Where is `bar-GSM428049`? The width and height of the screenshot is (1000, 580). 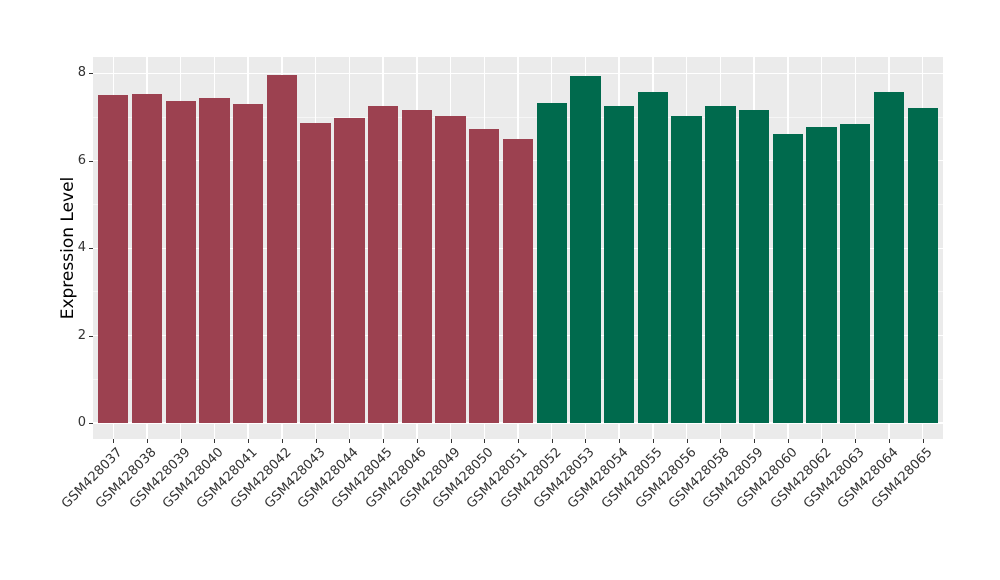 bar-GSM428049 is located at coordinates (450, 269).